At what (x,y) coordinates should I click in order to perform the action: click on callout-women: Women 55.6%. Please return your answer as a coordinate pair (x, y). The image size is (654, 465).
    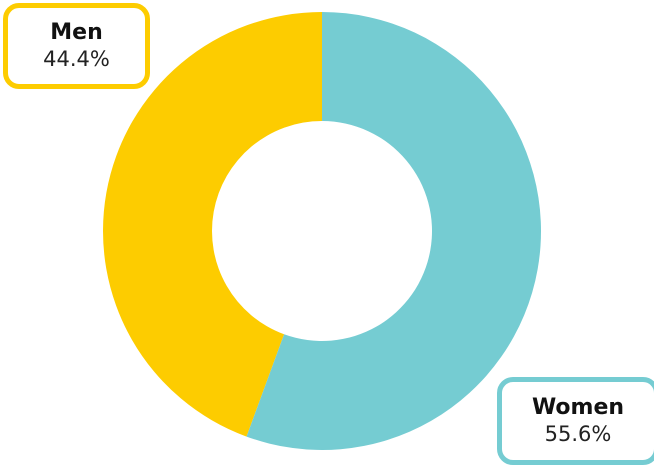
    Looking at the image, I should click on (575, 421).